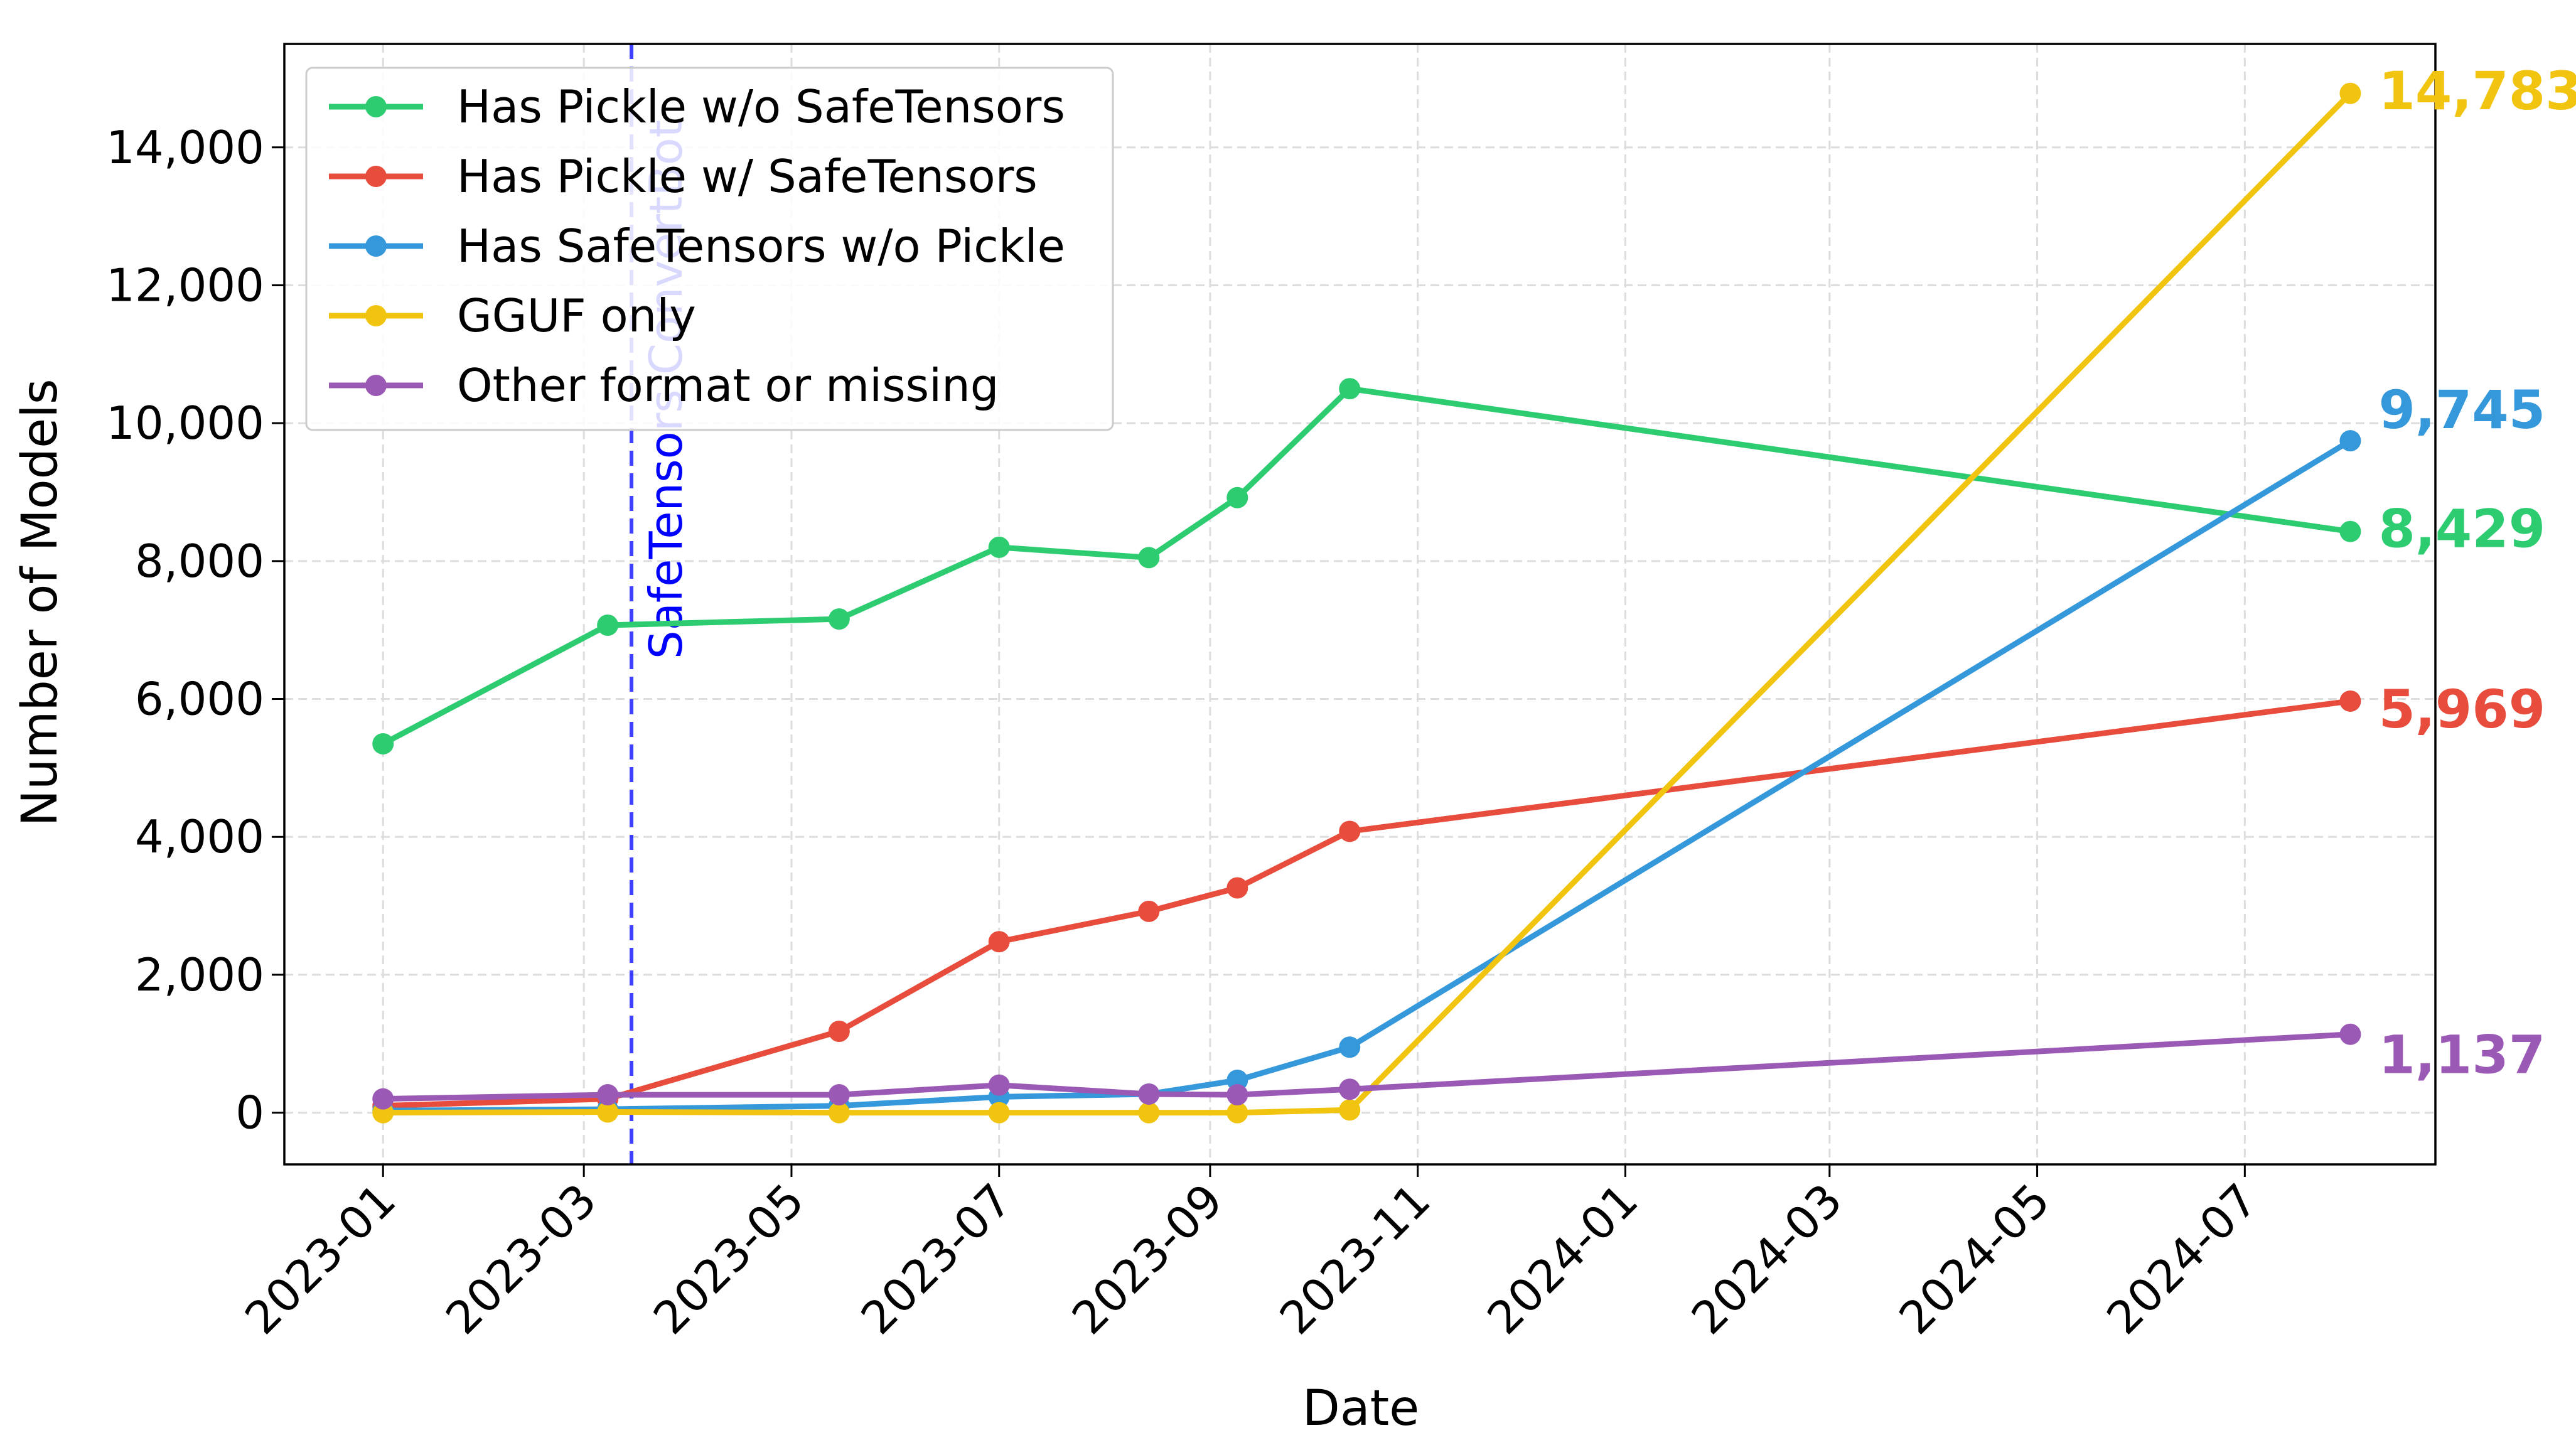 The width and height of the screenshot is (2576, 1450). Describe the element at coordinates (2461, 529) in the screenshot. I see `end-label-has-pickle-w-o-safetensors: 8,429` at that location.